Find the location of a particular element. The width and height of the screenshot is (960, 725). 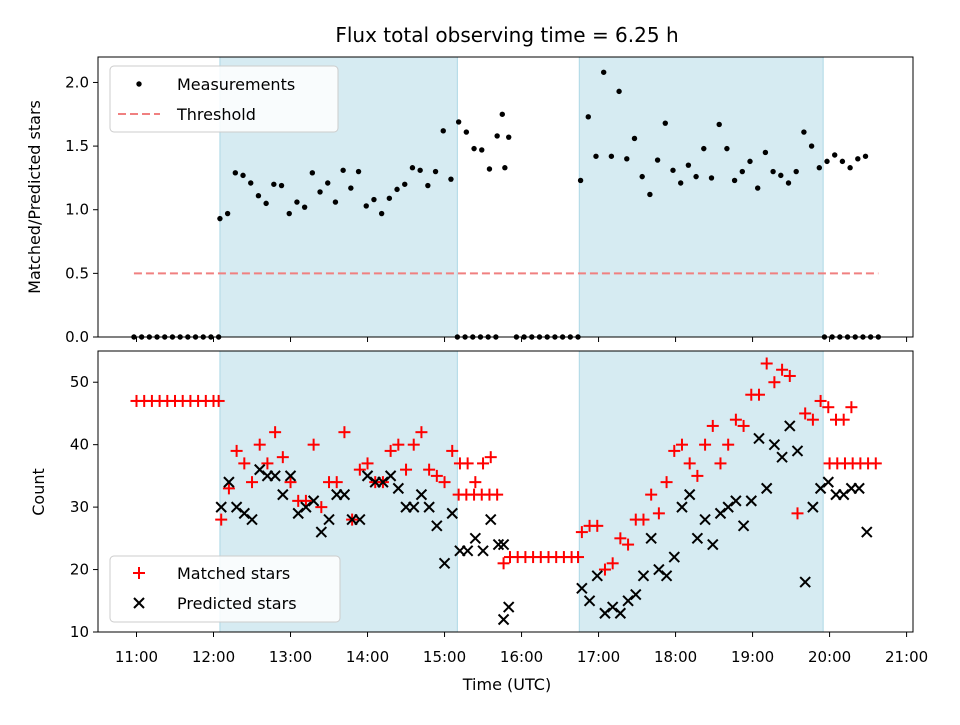

x-tick-label: 13:00 is located at coordinates (290, 657).